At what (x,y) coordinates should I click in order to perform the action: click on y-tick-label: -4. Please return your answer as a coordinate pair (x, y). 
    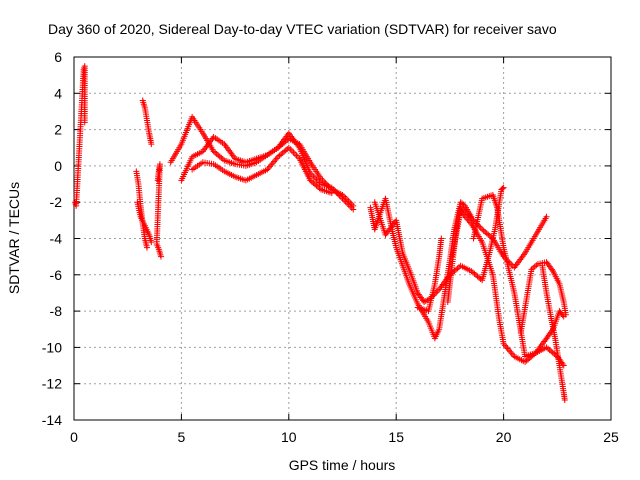
    Looking at the image, I should click on (56, 239).